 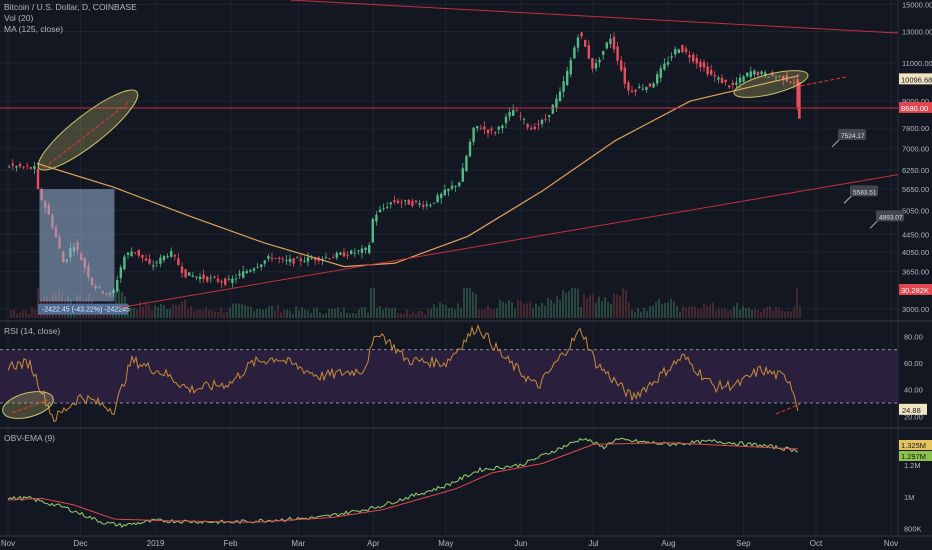 I want to click on y-tick-label: 11000.00, so click(x=917, y=63).